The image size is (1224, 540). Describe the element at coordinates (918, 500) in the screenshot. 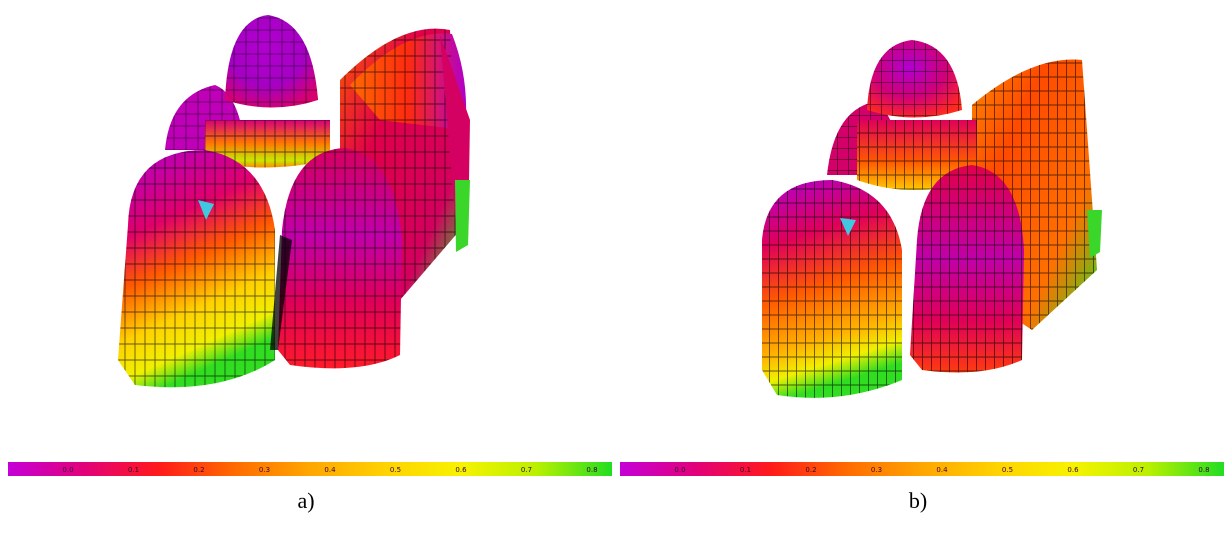

I see `figure-caption-b: b)` at that location.